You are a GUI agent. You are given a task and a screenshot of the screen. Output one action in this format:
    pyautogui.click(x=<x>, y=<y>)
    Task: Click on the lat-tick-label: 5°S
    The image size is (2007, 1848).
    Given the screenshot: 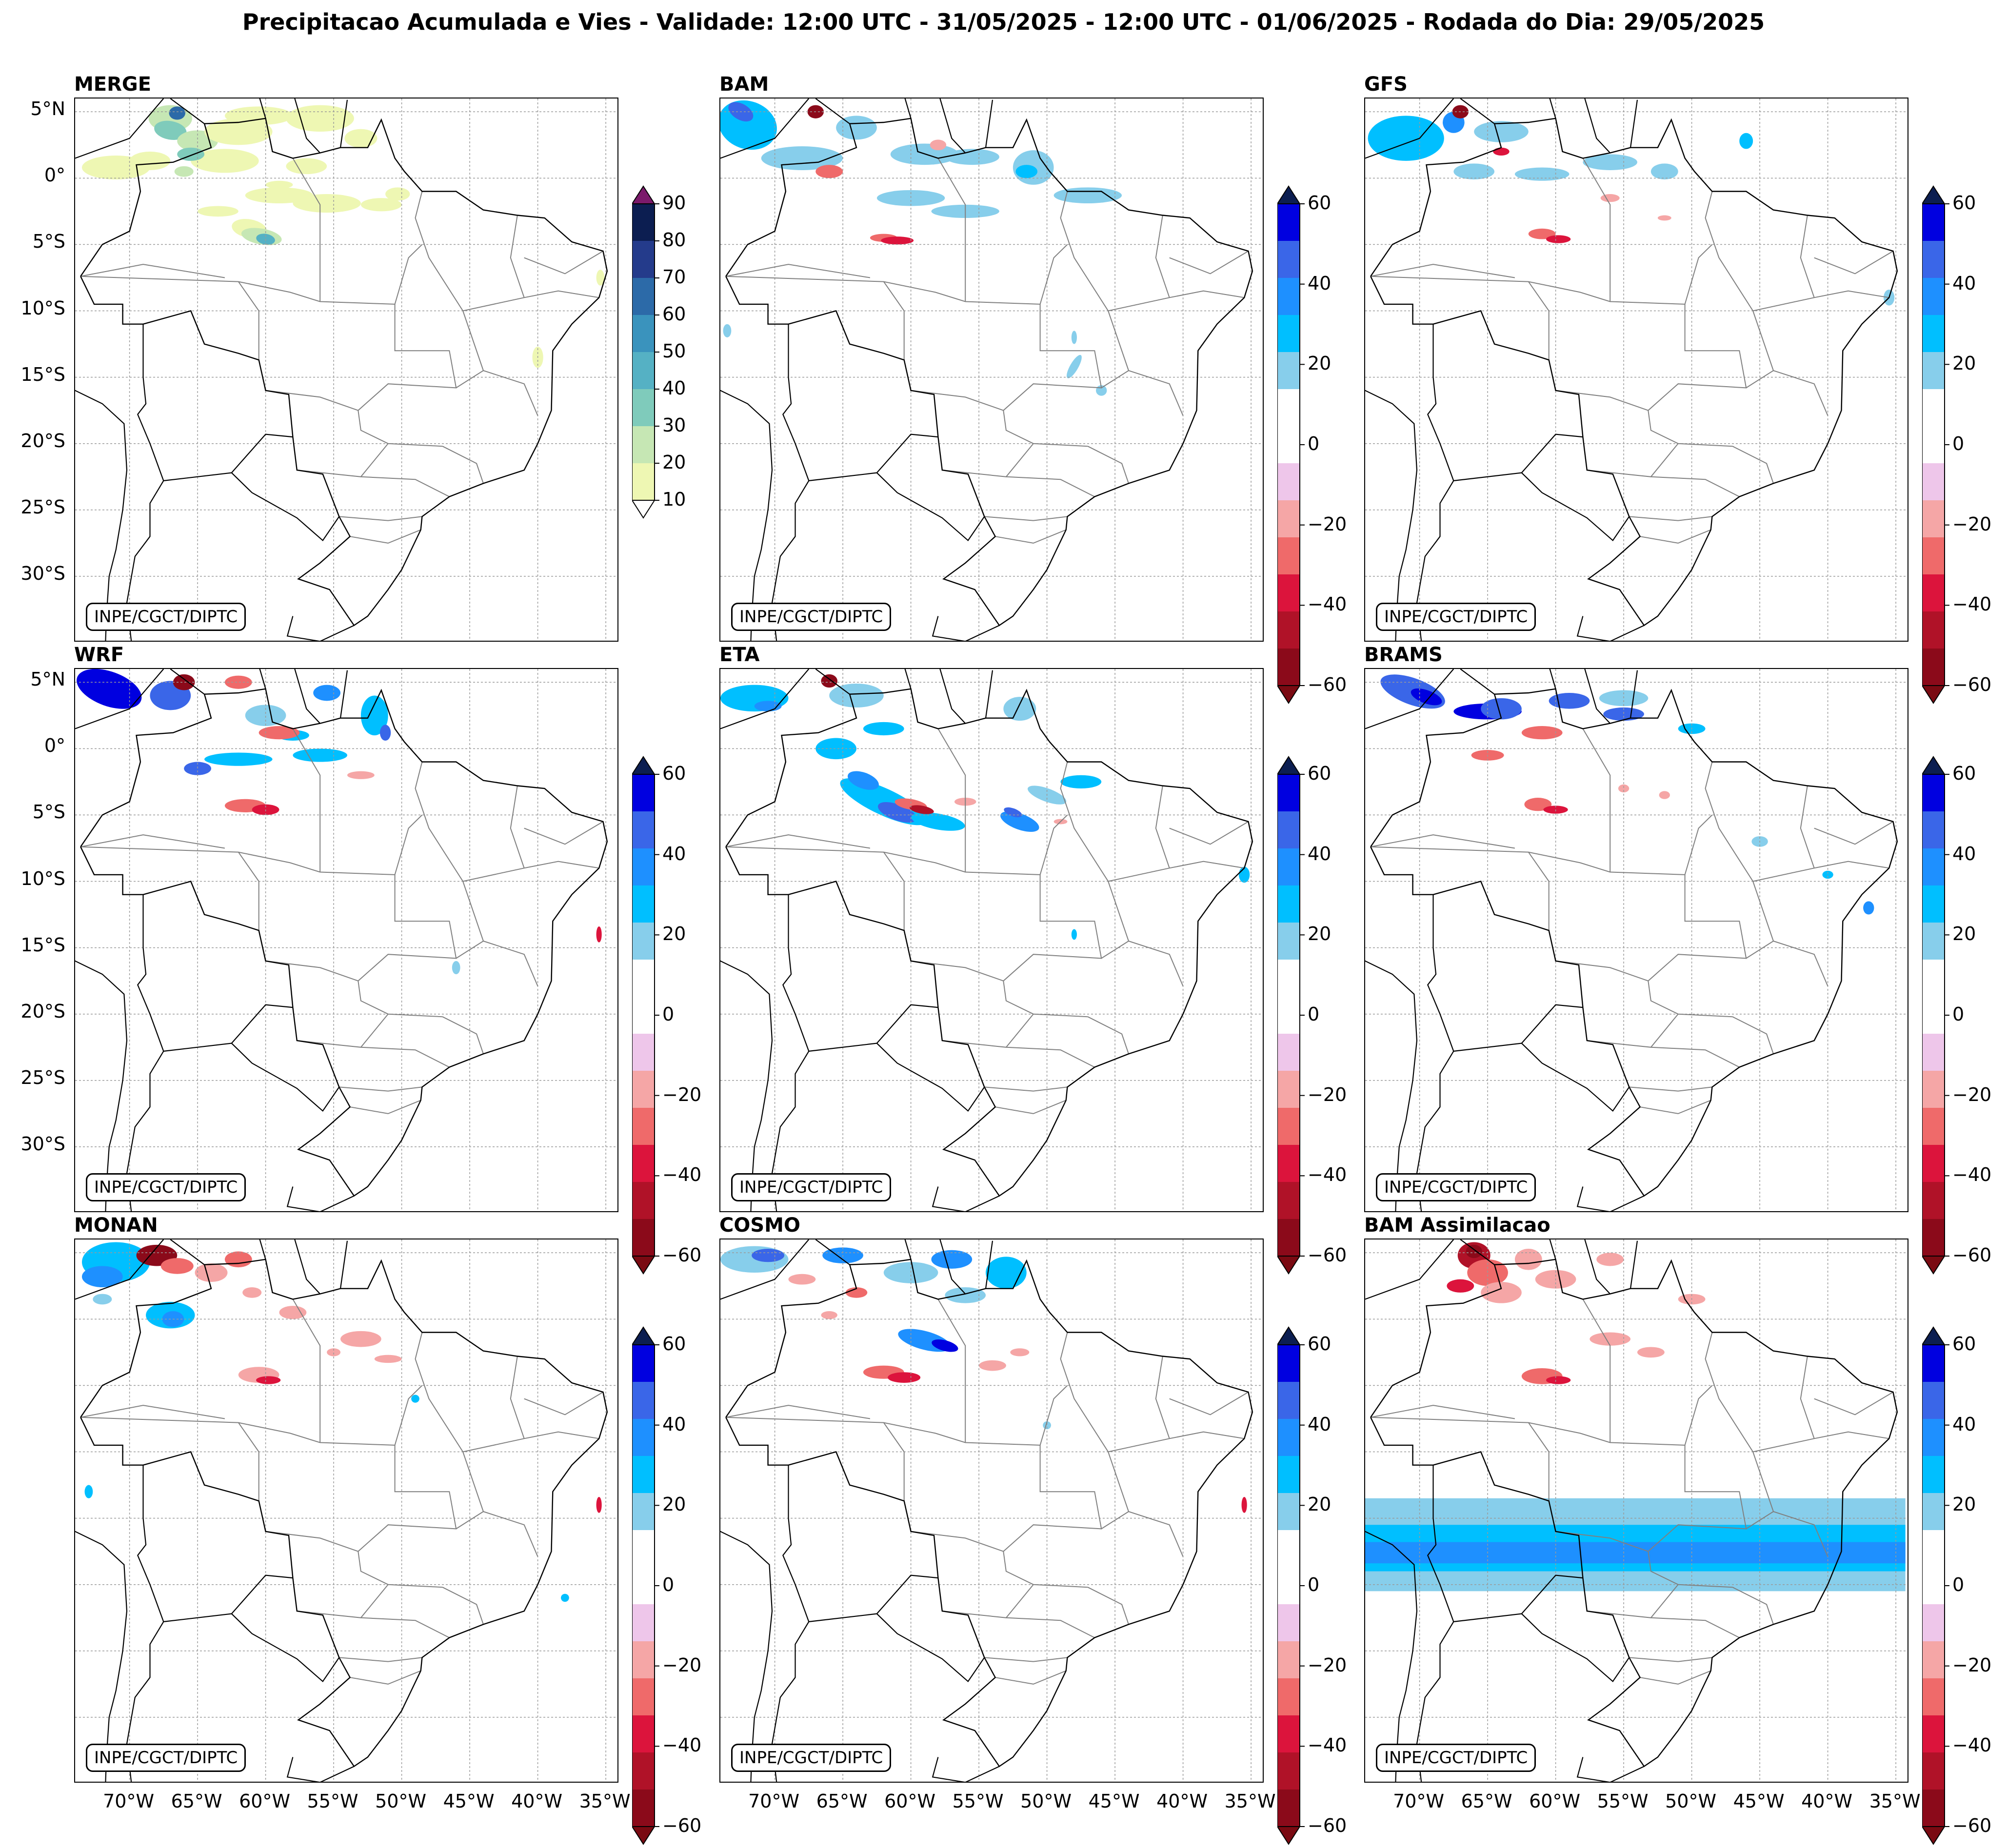 What is the action you would take?
    pyautogui.click(x=48, y=242)
    